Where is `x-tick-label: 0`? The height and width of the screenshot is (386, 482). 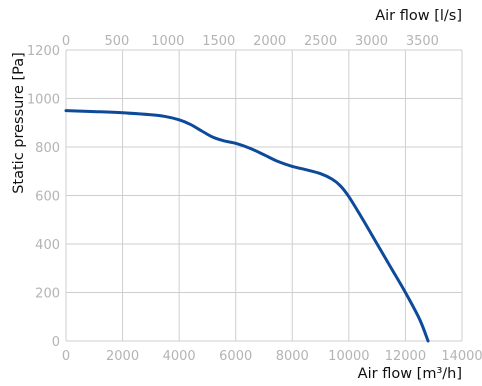 x-tick-label: 0 is located at coordinates (66, 356).